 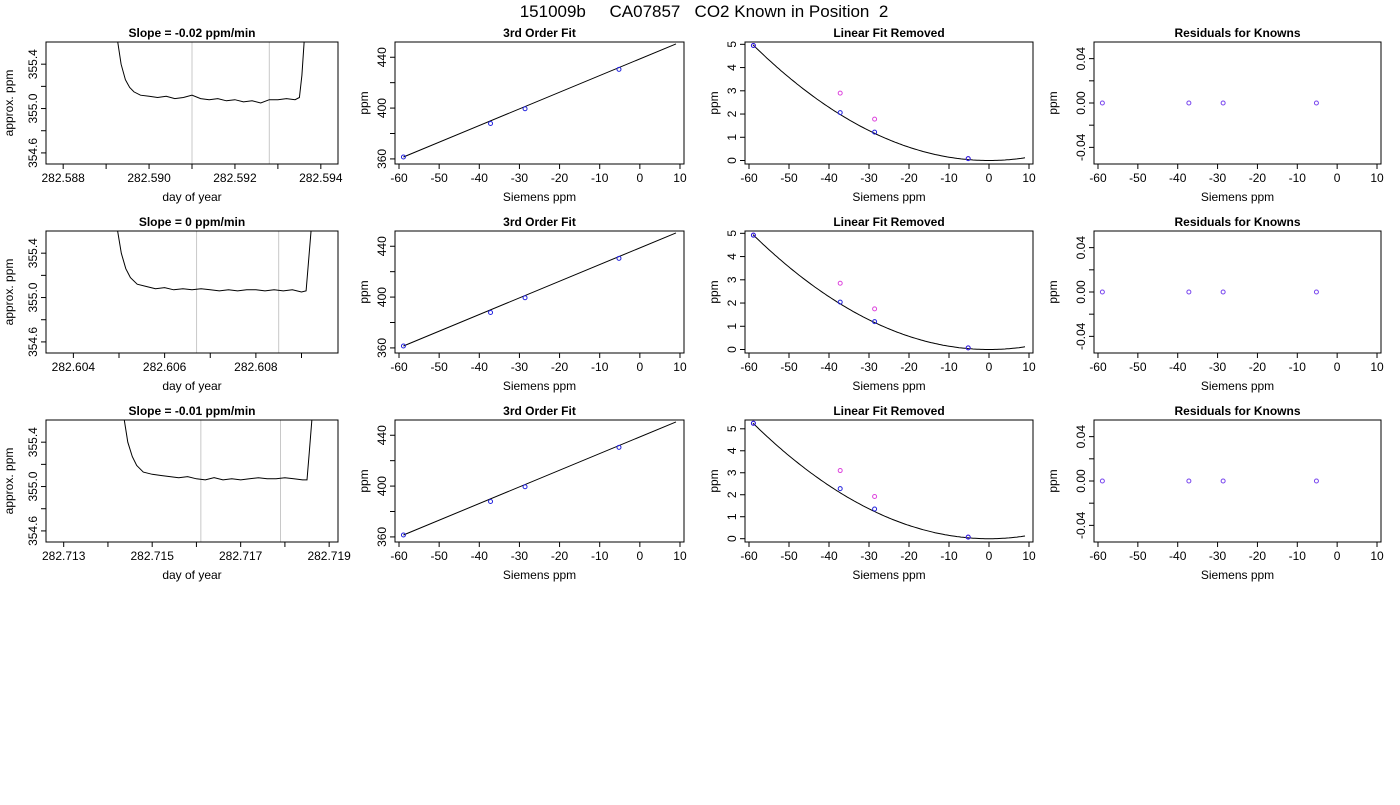 What do you see at coordinates (364, 102) in the screenshot?
I see `fit-ylabel: ppm` at bounding box center [364, 102].